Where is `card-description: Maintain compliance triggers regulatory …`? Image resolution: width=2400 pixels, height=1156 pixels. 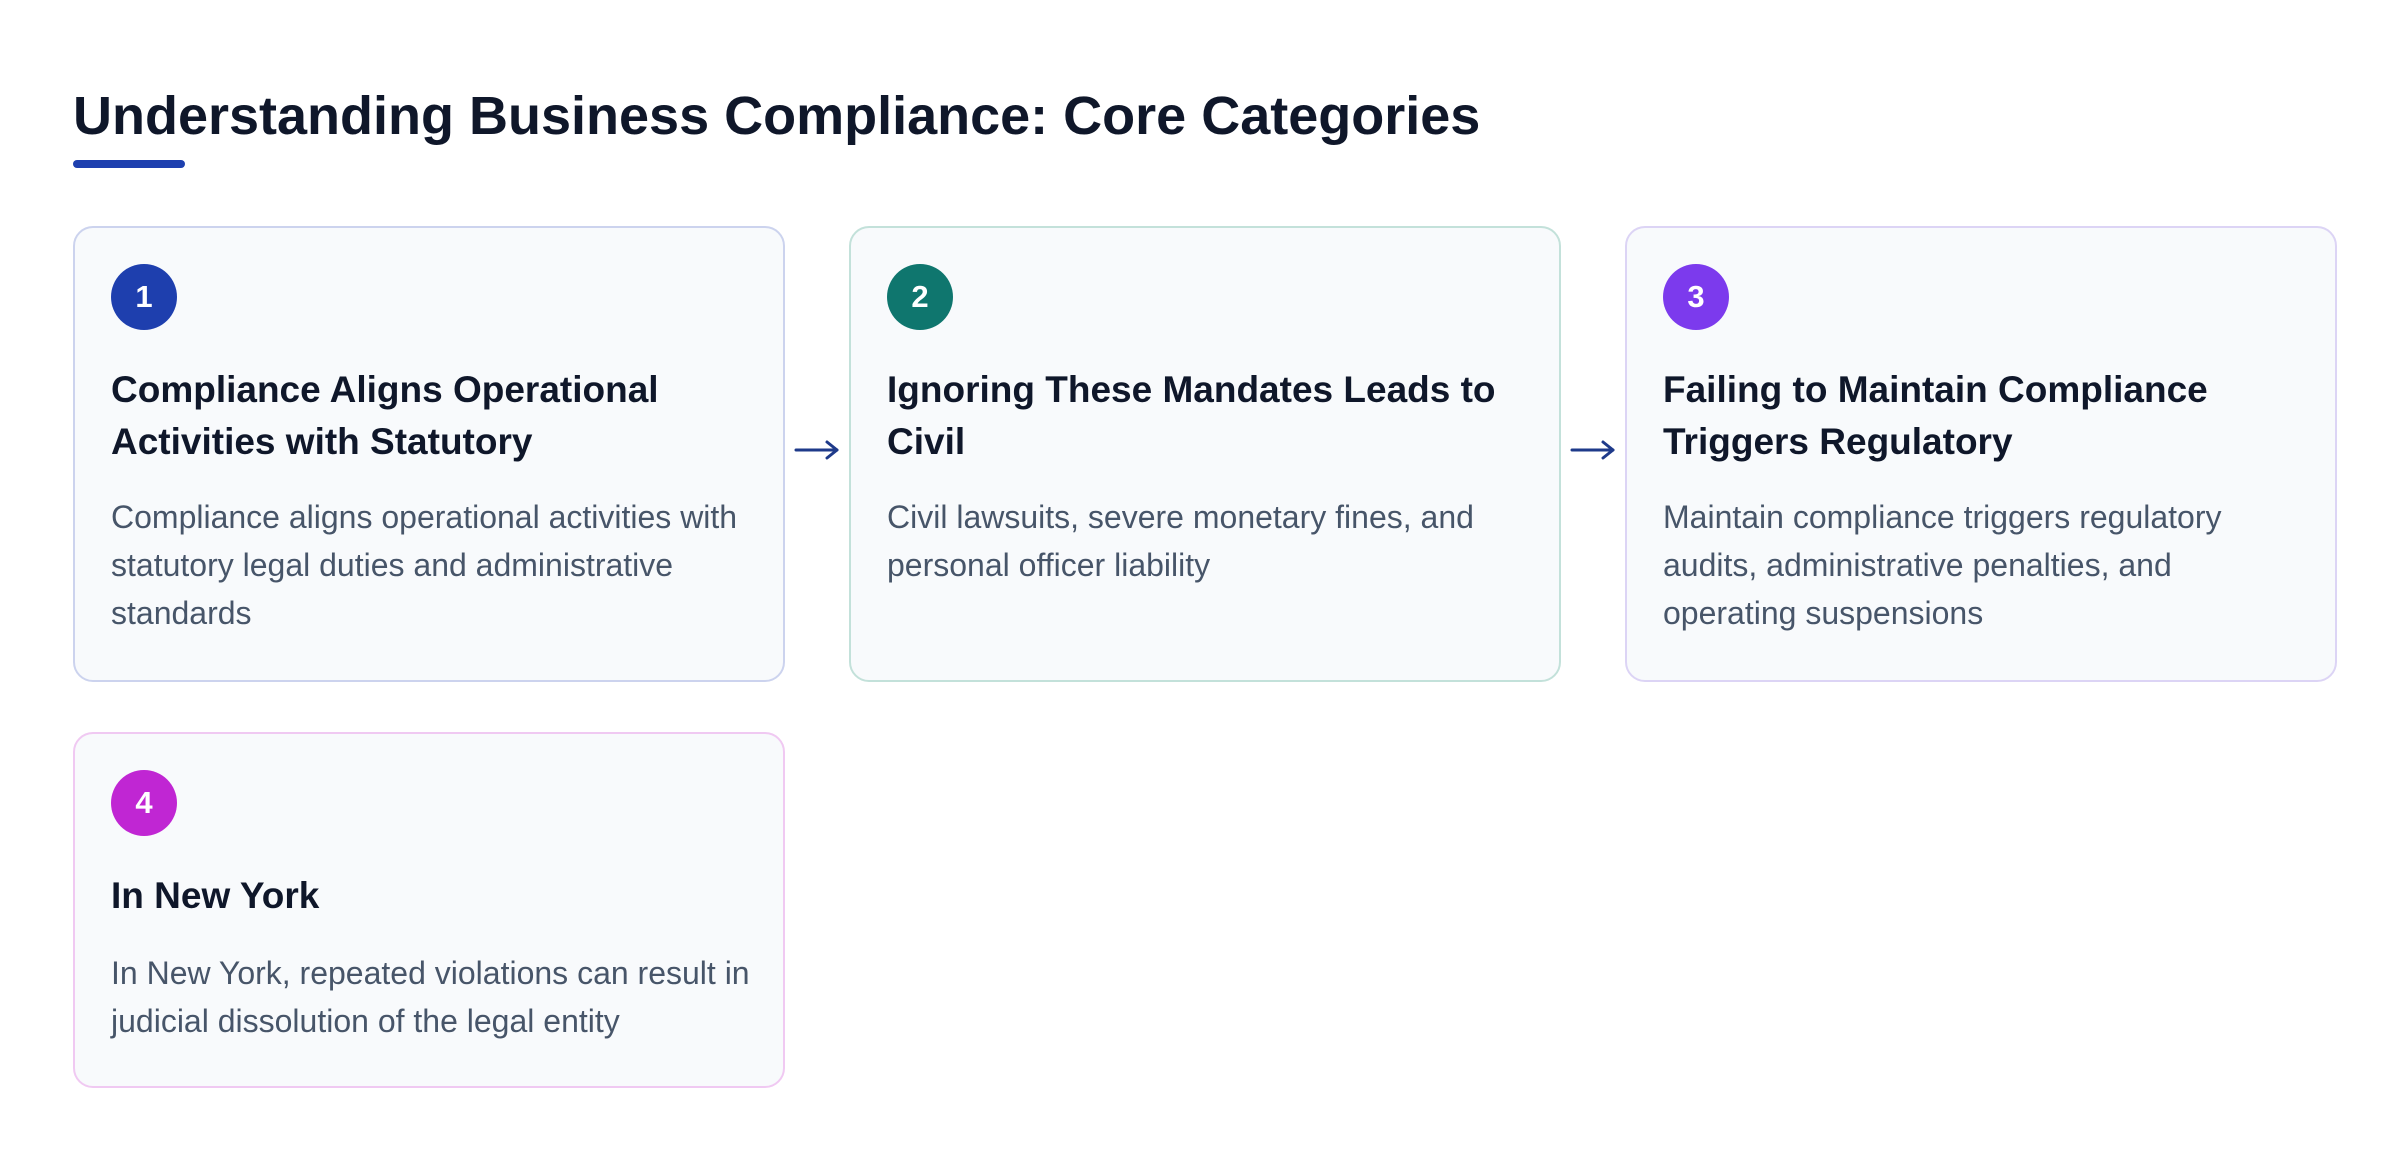
card-description: Maintain compliance triggers regulatory … is located at coordinates (1942, 565).